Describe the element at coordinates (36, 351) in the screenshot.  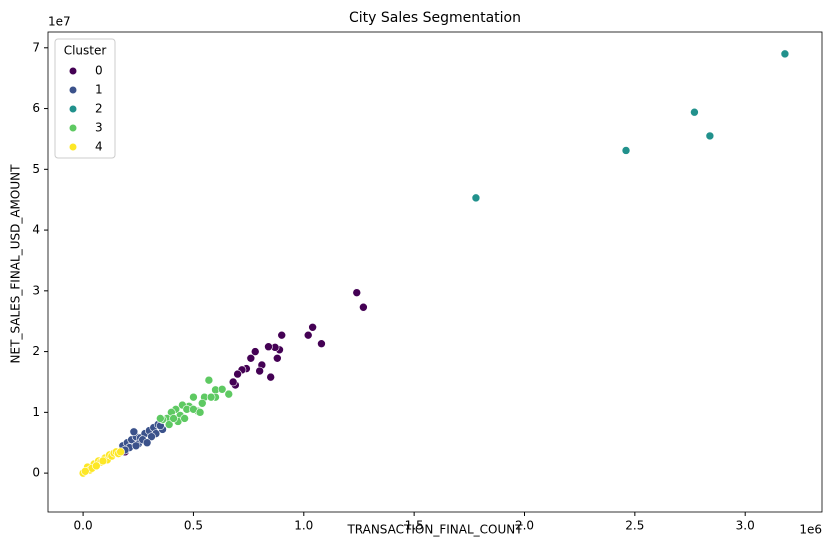
I see `y-tick-label: 2` at that location.